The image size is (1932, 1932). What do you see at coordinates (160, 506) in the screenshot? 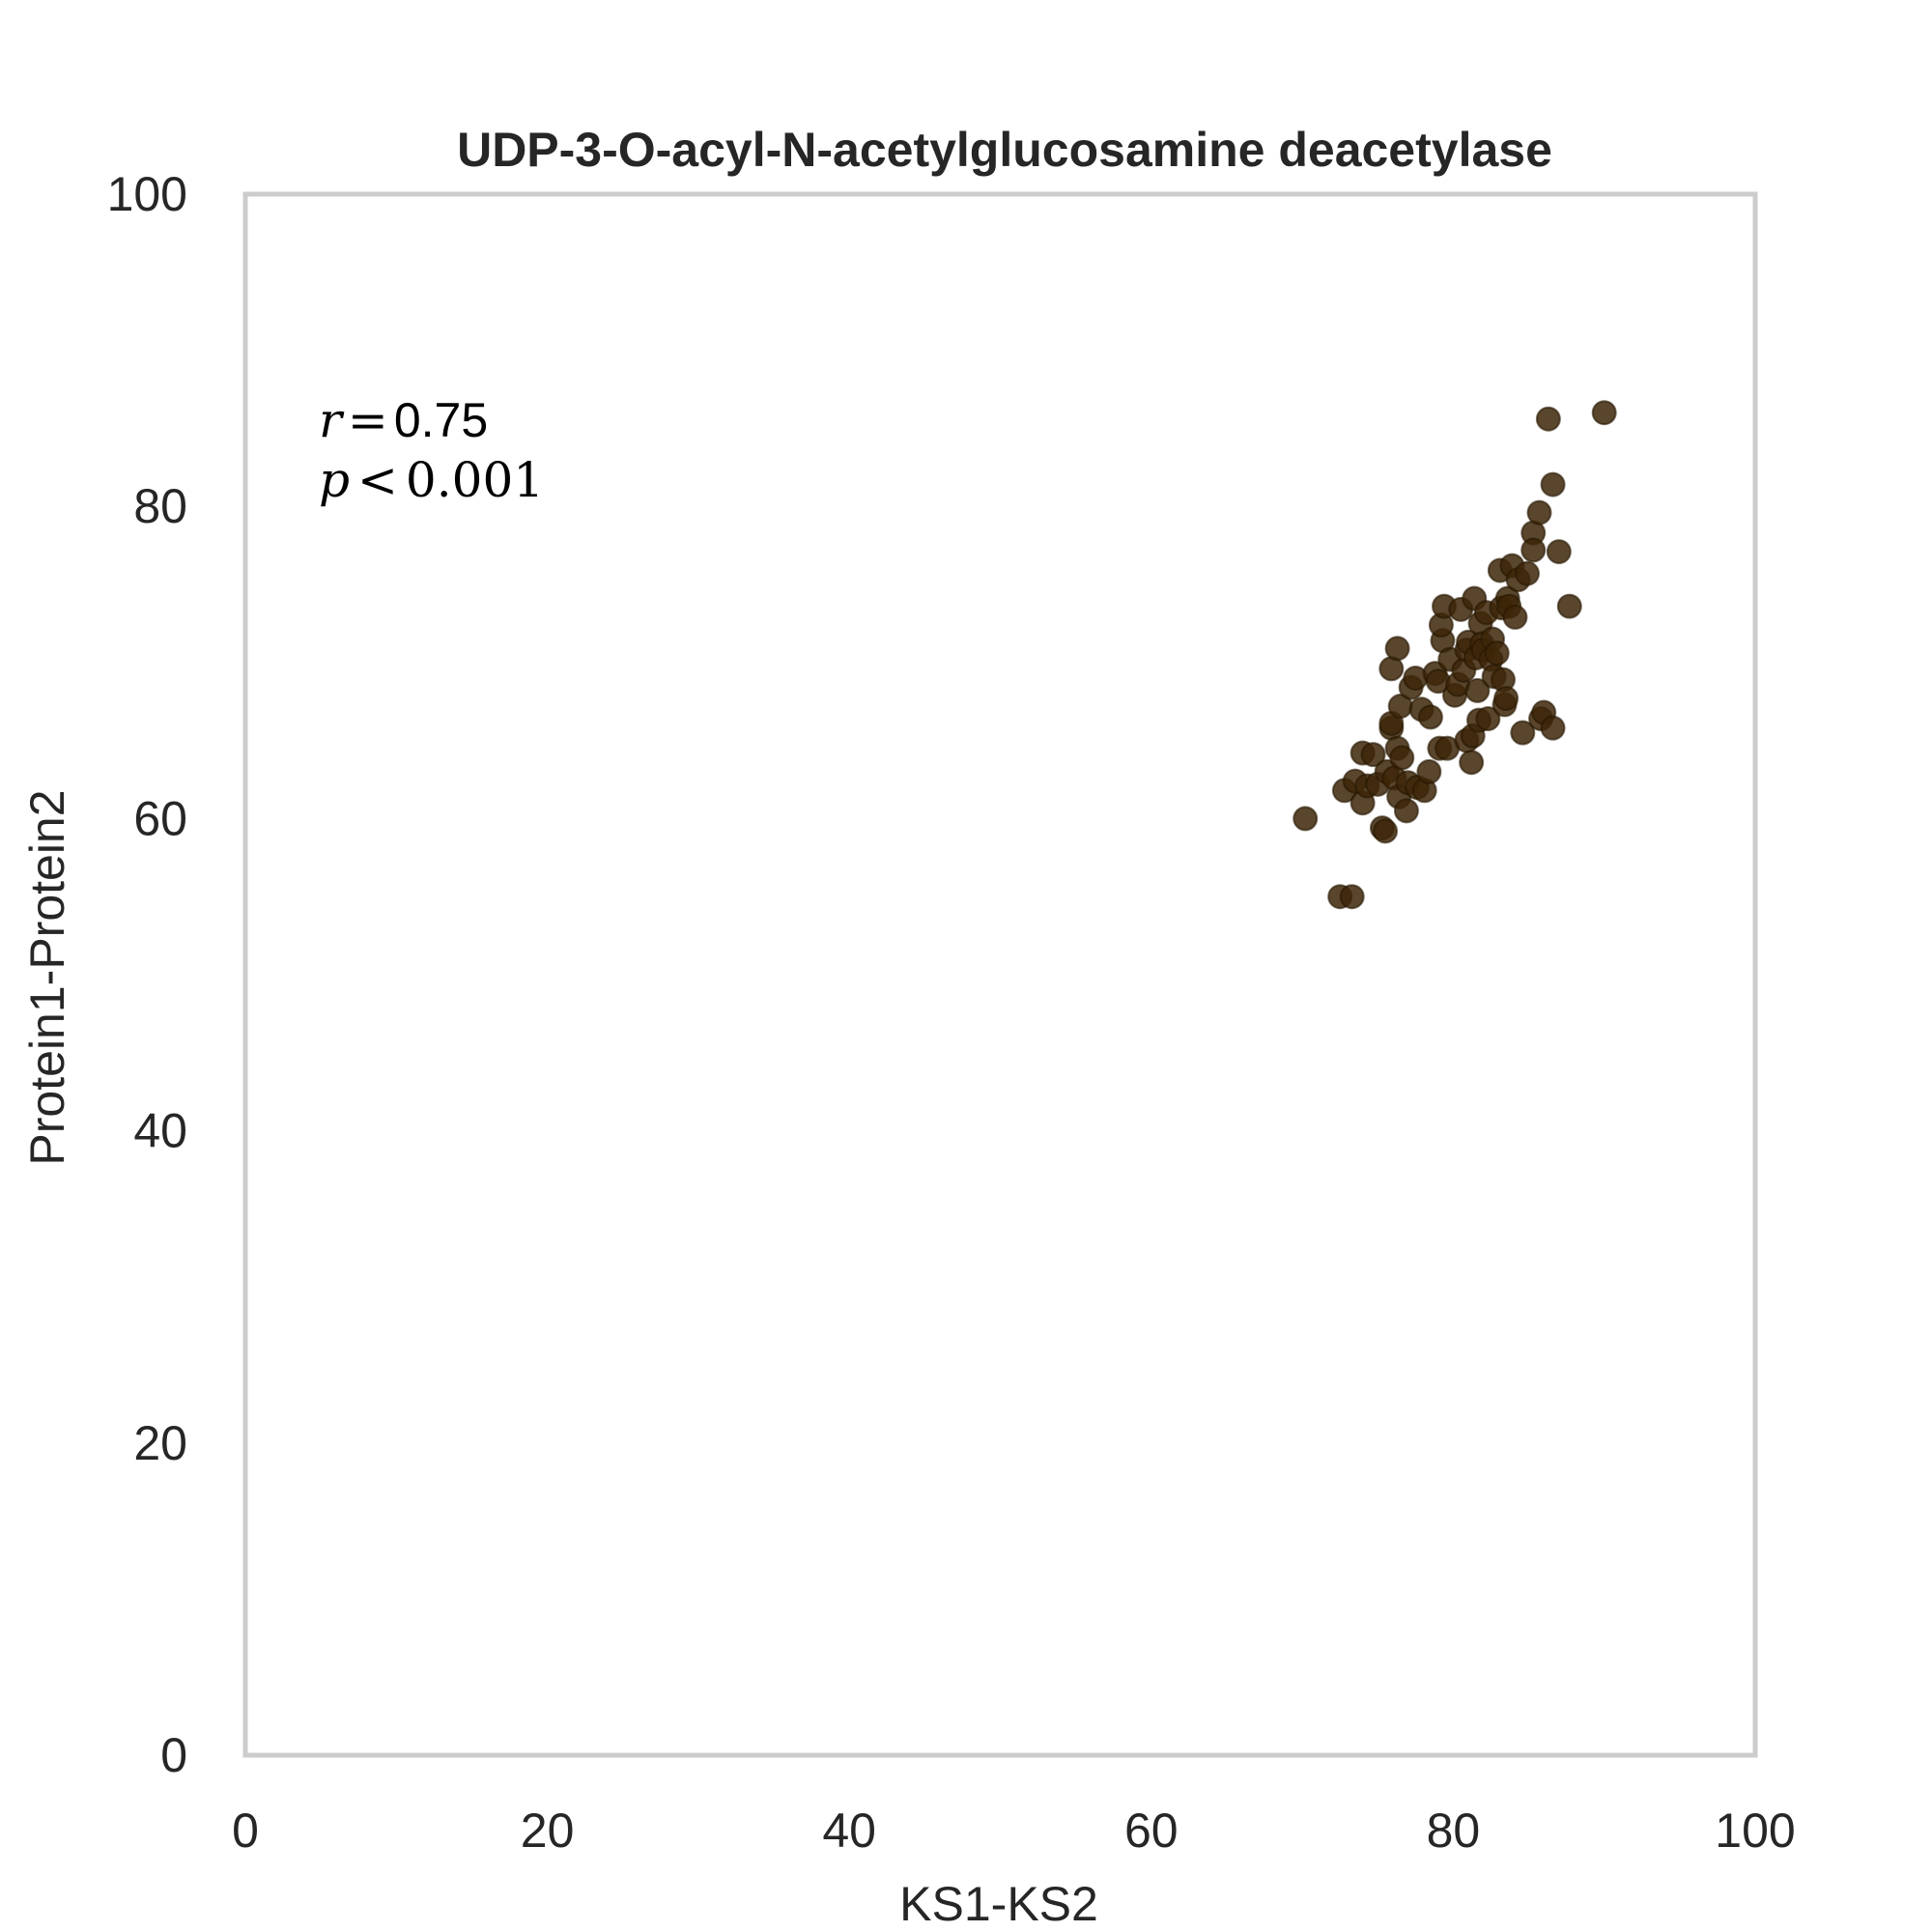
I see `y-tick-label: 80` at bounding box center [160, 506].